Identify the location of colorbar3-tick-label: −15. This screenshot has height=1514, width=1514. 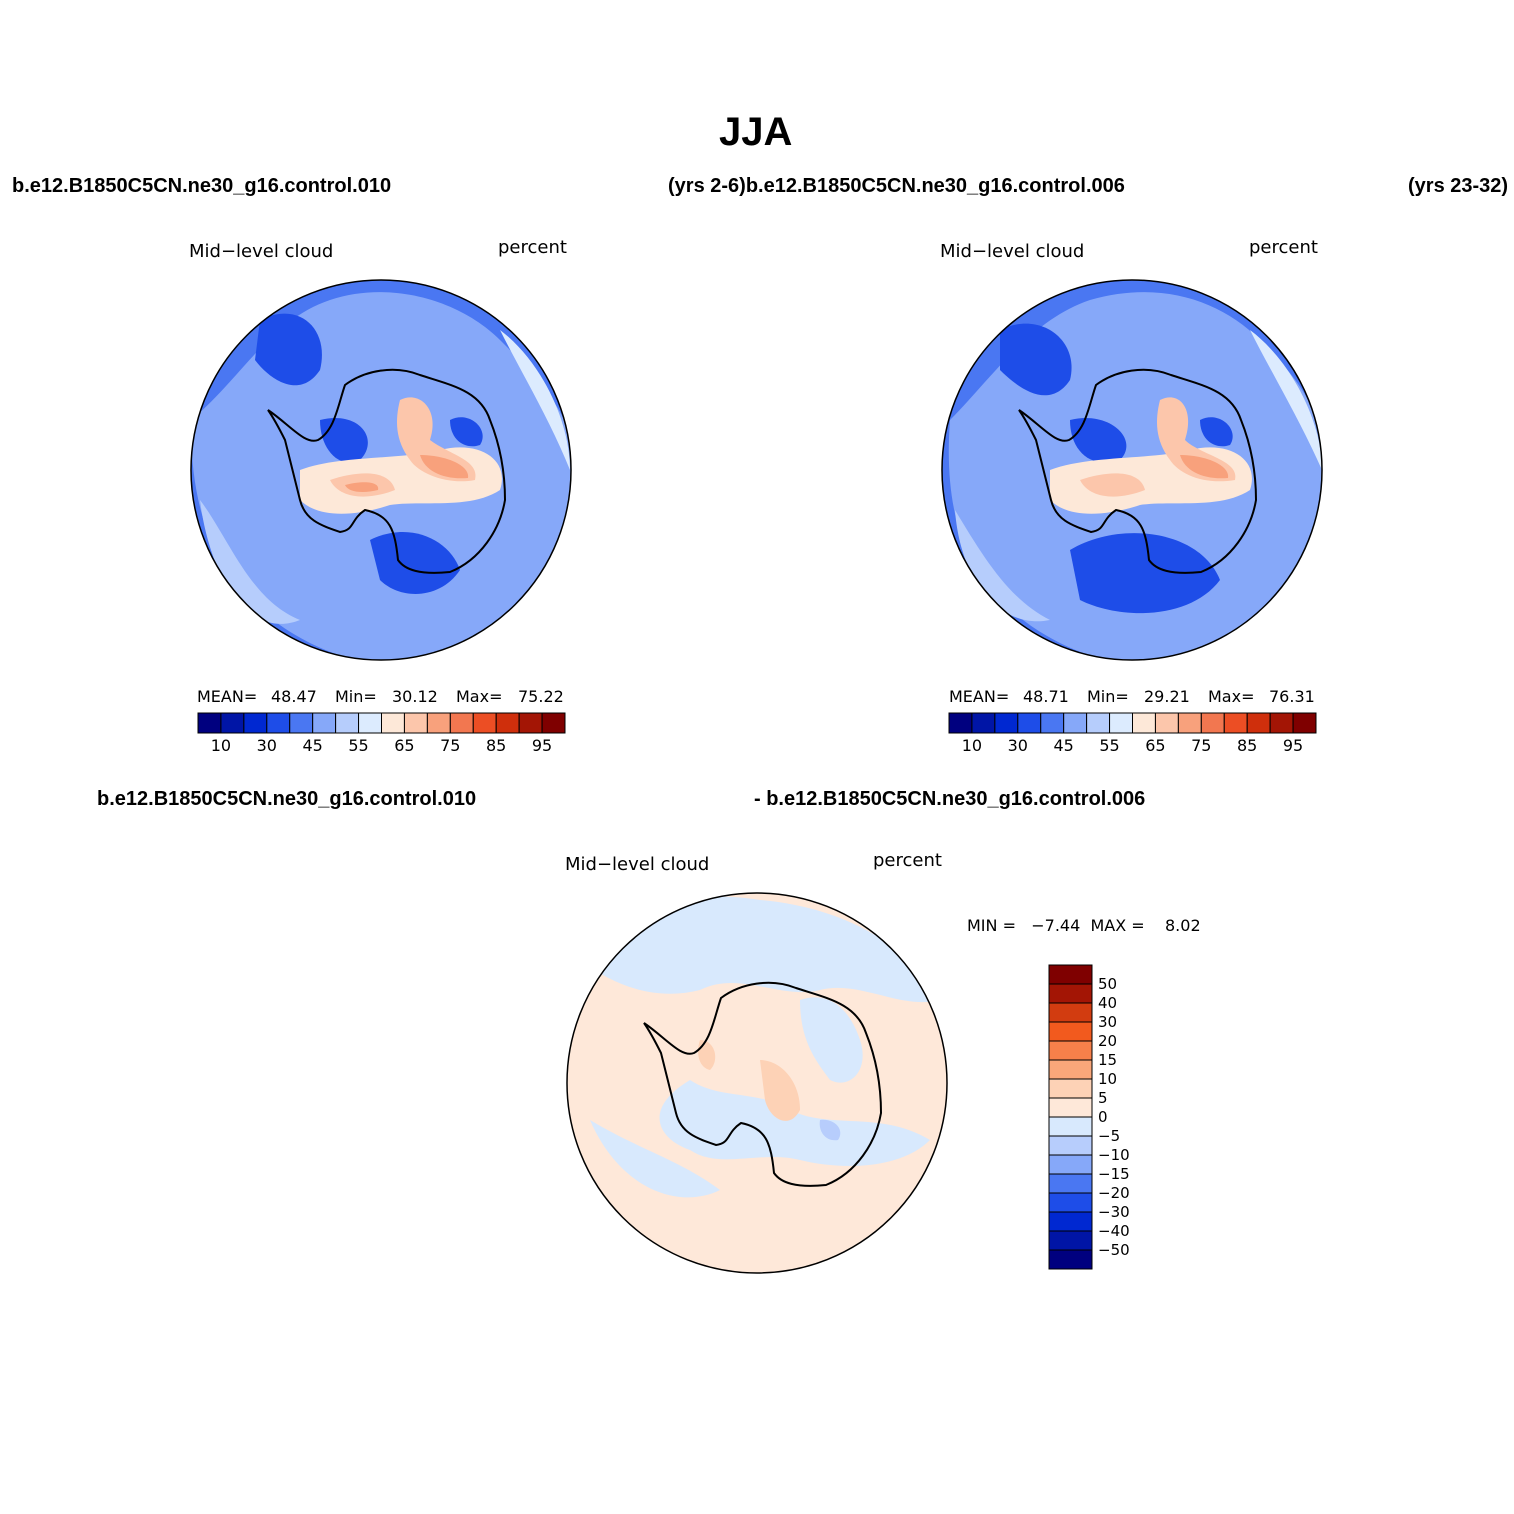
(1114, 1174).